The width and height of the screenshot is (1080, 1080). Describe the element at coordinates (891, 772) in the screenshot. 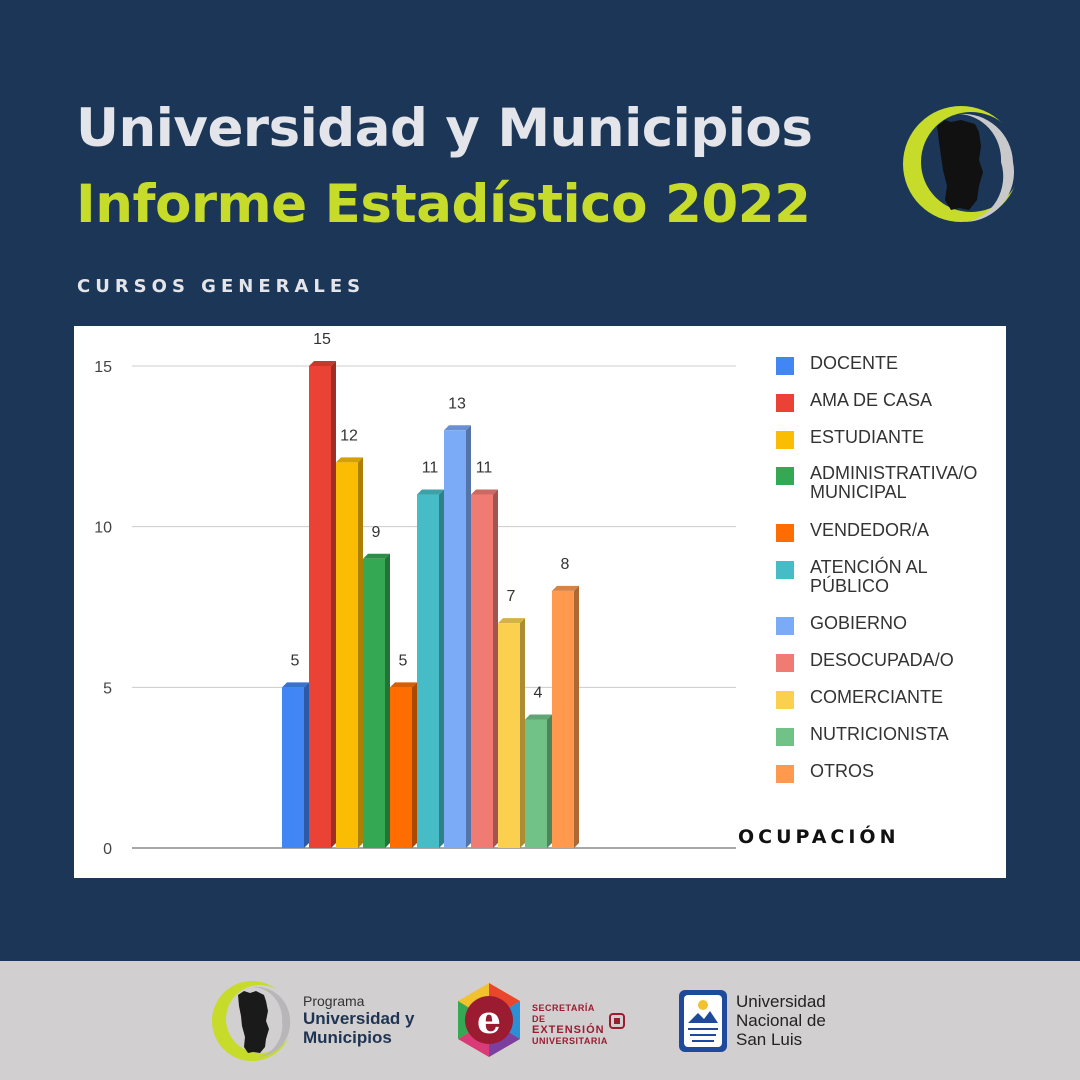

I see `legend-item: OTROS` at that location.